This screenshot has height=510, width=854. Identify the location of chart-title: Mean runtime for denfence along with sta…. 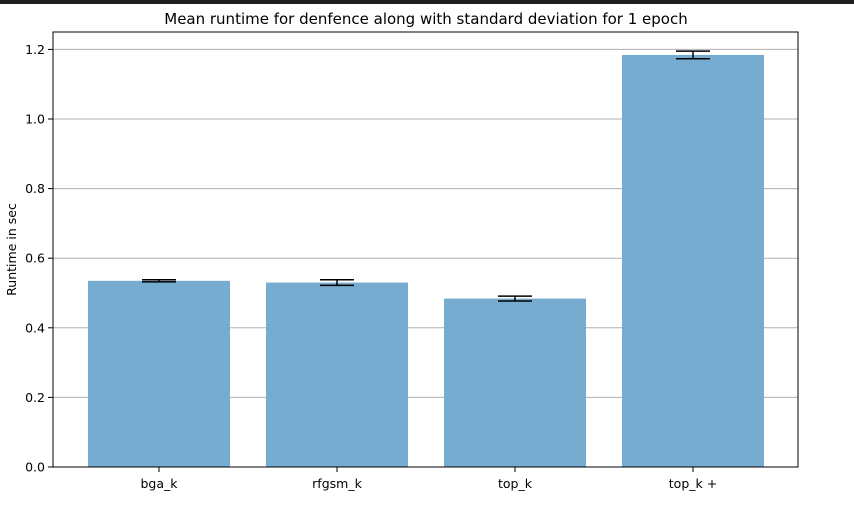
(425, 19).